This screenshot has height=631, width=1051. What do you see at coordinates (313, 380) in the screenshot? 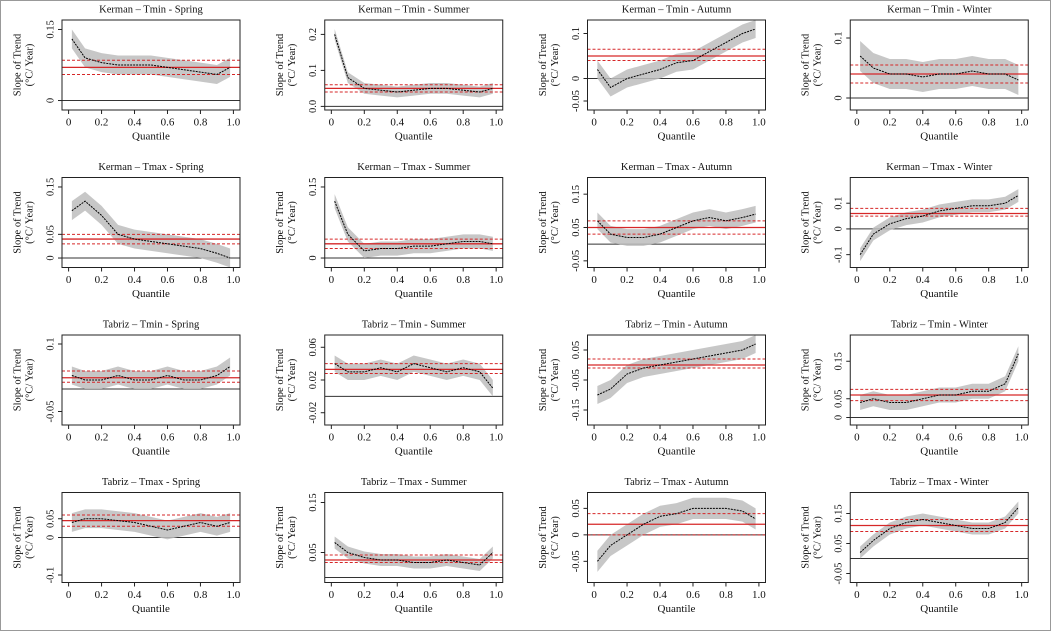
I see `y-tick-label: 0.02` at bounding box center [313, 380].